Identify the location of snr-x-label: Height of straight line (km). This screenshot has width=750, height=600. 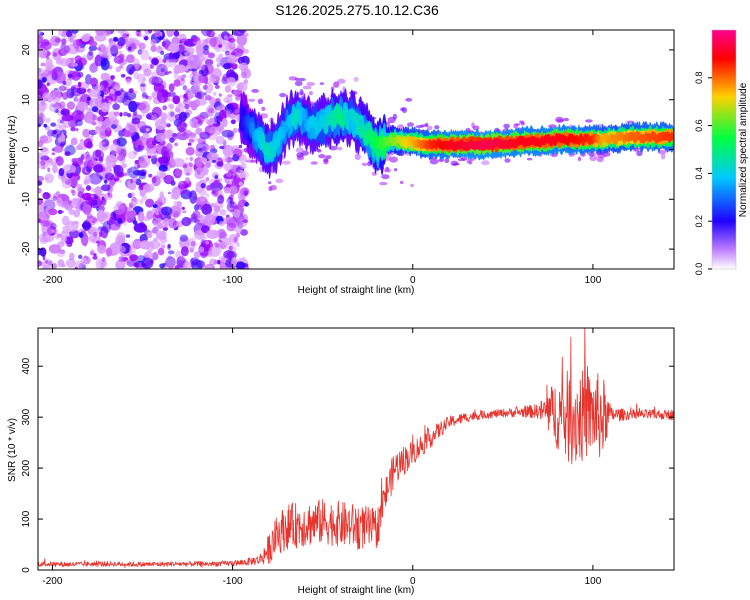
(356, 590).